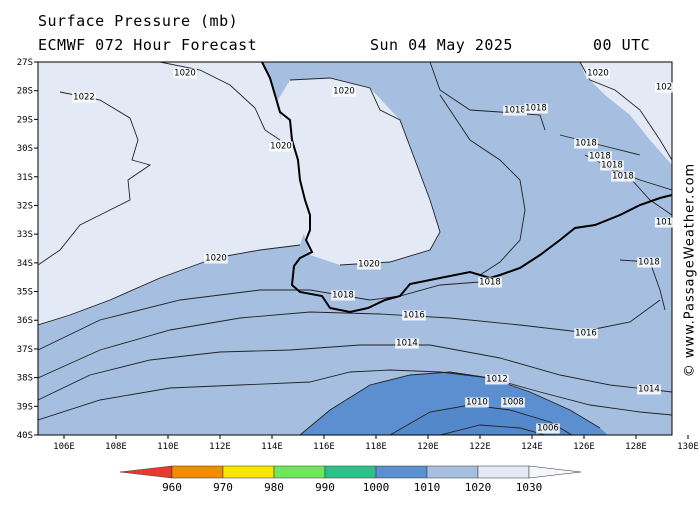  What do you see at coordinates (376, 487) in the screenshot?
I see `legend-label: 1000` at bounding box center [376, 487].